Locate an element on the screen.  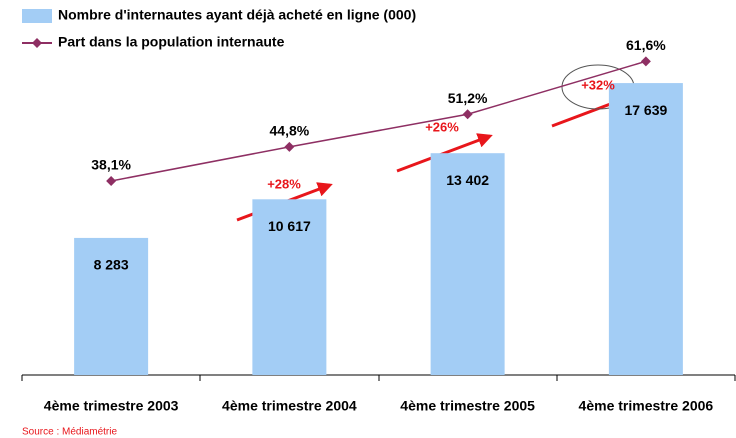
x-tick-label: 4ème trimestre 2004 is located at coordinates (289, 406).